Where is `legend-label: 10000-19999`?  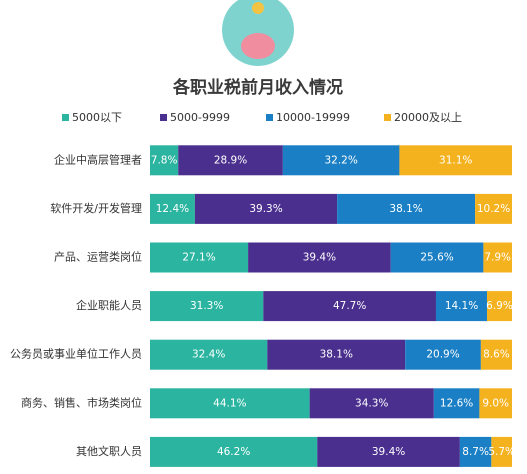 legend-label: 10000-19999 is located at coordinates (313, 117).